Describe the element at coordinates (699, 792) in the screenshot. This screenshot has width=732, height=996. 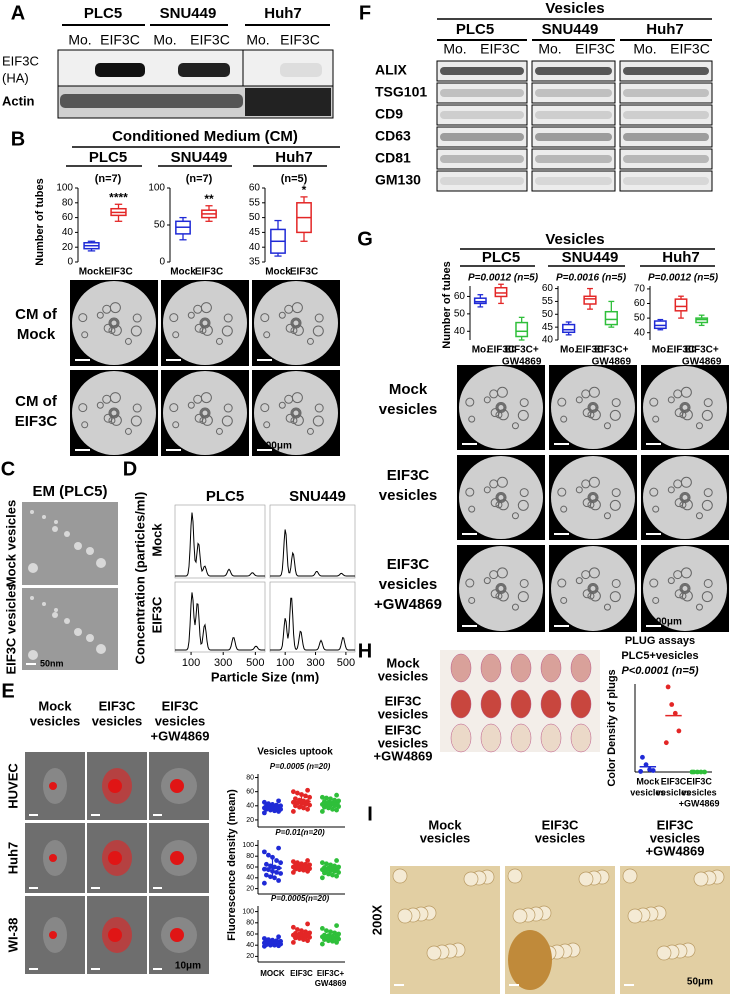
I see `x-tick-label: vesicles` at that location.